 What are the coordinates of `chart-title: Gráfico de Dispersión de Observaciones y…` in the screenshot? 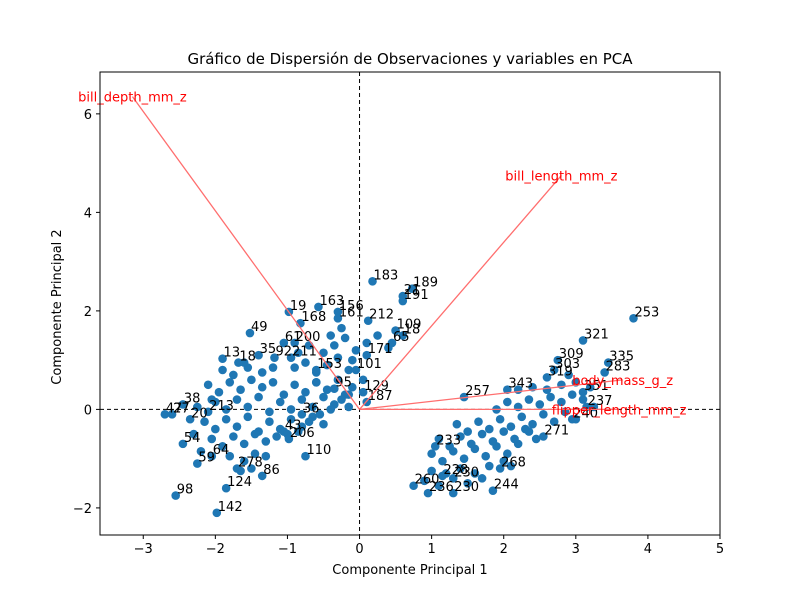 It's located at (410, 59).